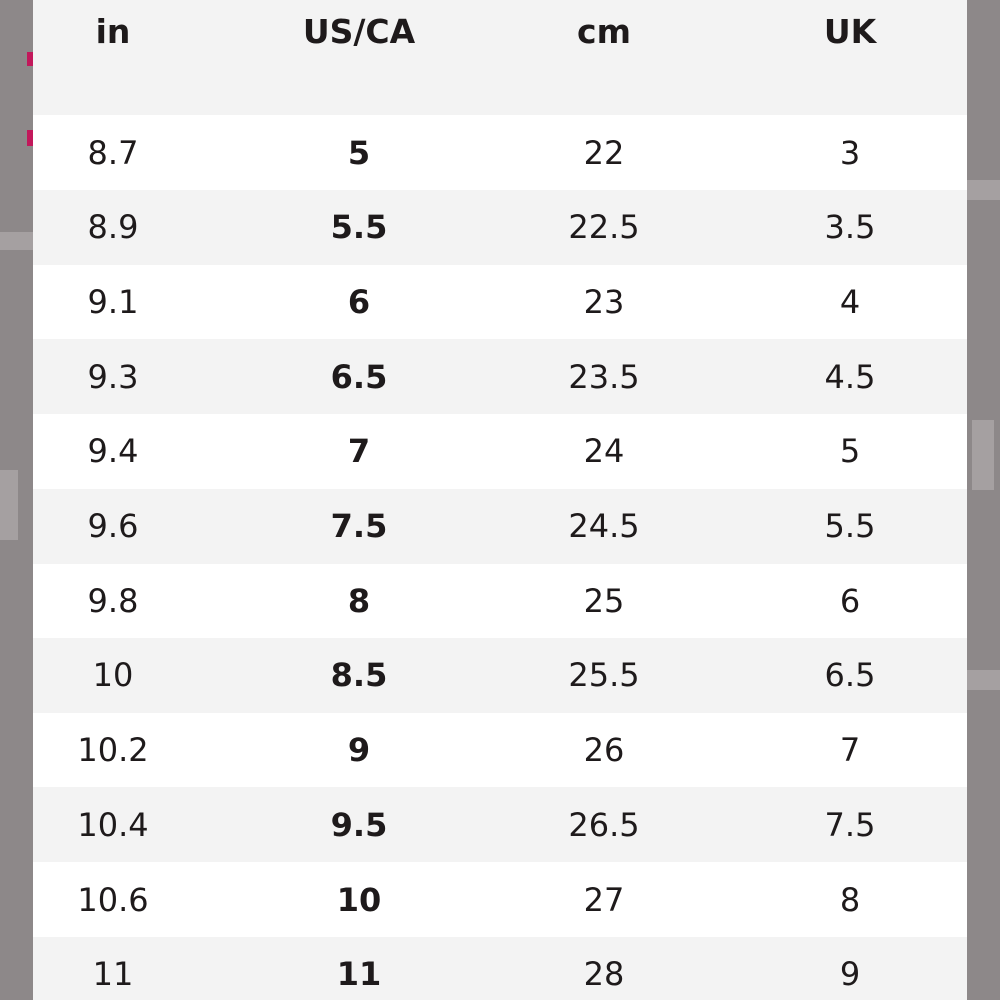 The height and width of the screenshot is (1000, 1000). Describe the element at coordinates (500, 526) in the screenshot. I see `table-row: 9.6 7.5 24.5 5.5` at that location.